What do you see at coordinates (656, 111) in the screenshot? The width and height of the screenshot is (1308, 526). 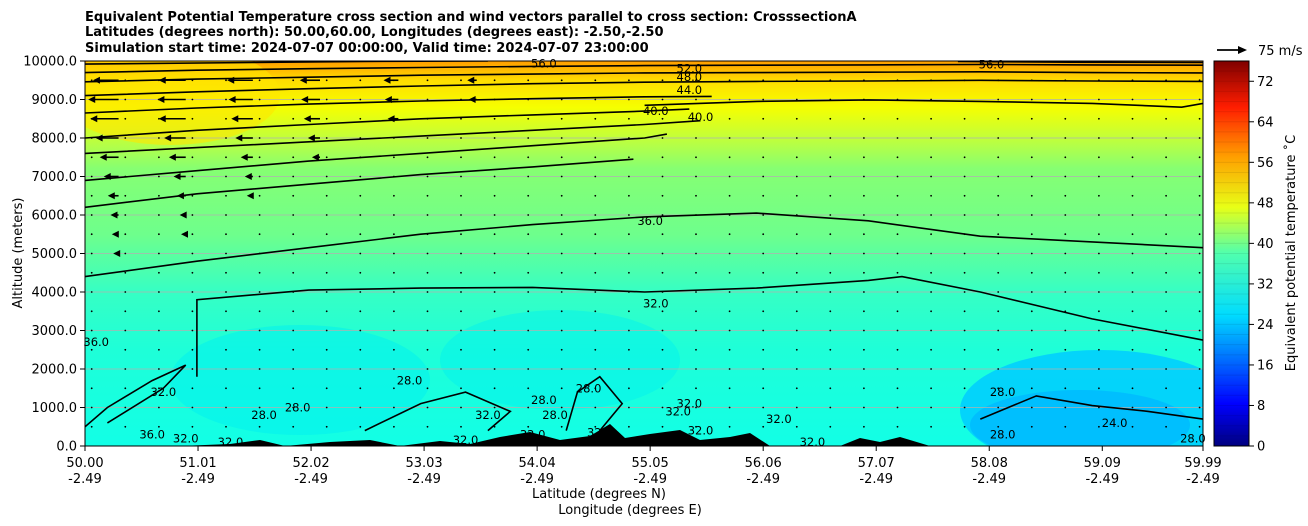 I see `contour-label-4: 40.0` at bounding box center [656, 111].